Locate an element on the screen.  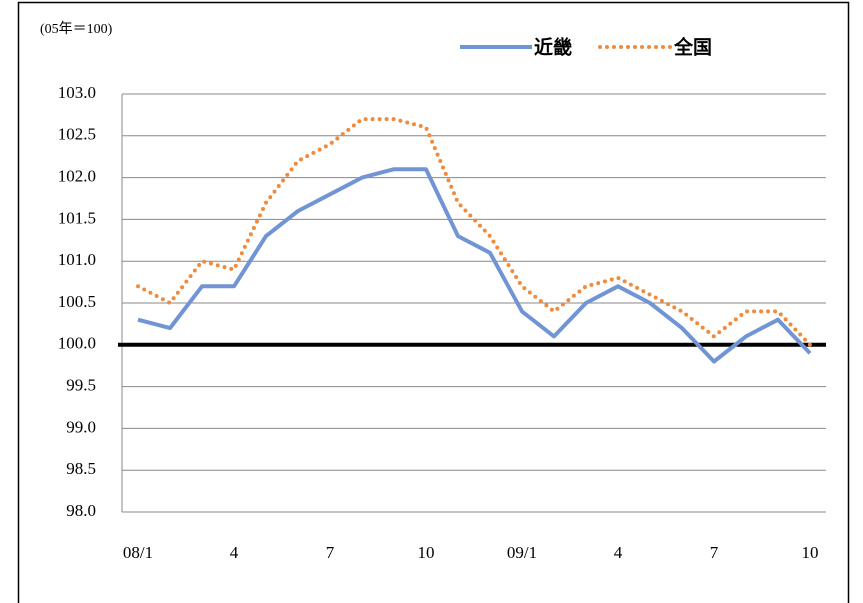
x-tick-label: 09/1 is located at coordinates (522, 552).